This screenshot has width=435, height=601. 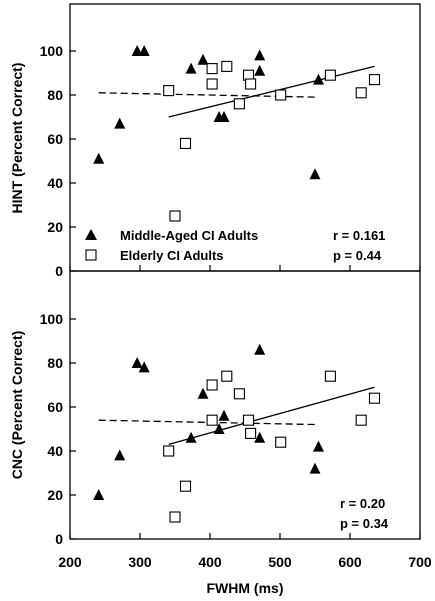 I want to click on x-tick-label: 500, so click(x=280, y=562).